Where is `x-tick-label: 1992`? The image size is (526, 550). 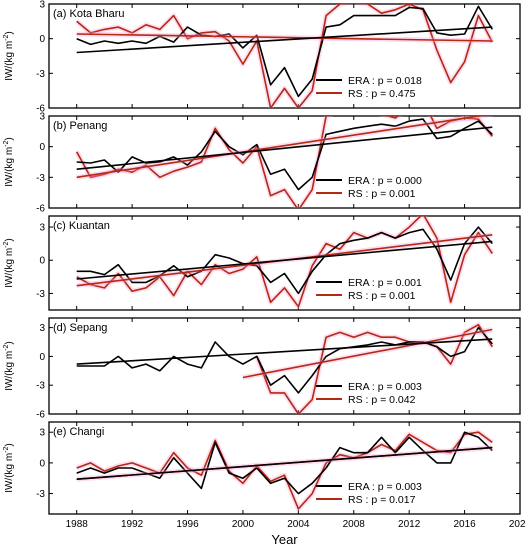 x-tick-label: 1992 is located at coordinates (132, 524).